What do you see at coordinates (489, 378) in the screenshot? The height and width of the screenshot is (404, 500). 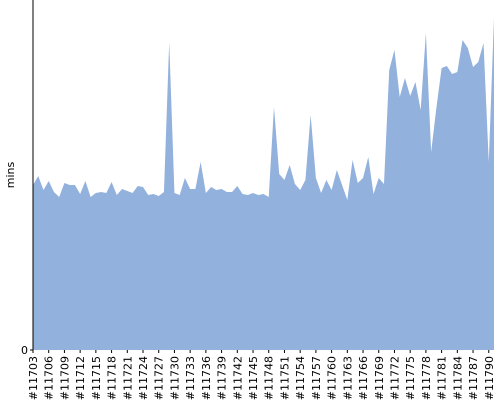 I see `x-tick-label: #11790` at bounding box center [489, 378].